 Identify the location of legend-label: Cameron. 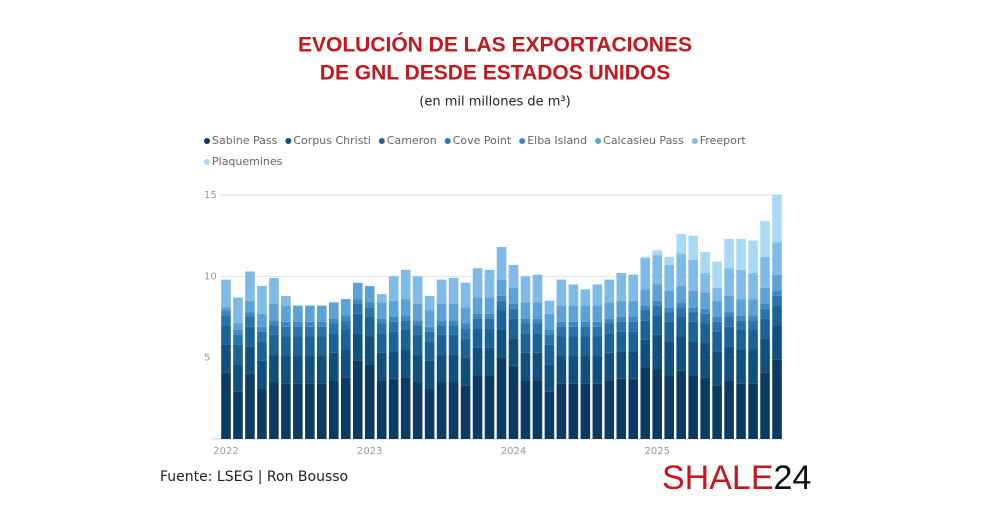
(412, 140).